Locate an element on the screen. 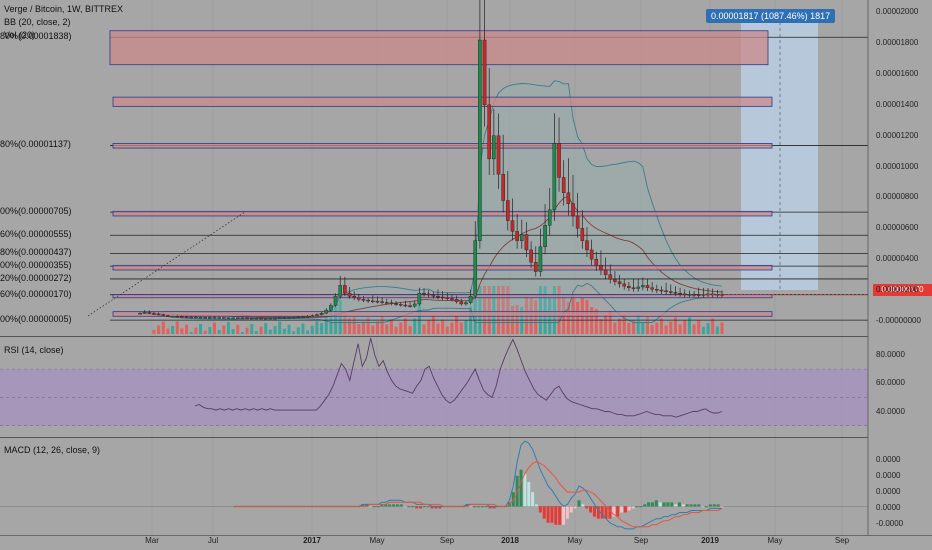  y-tick-label: 80.0000 is located at coordinates (890, 354).